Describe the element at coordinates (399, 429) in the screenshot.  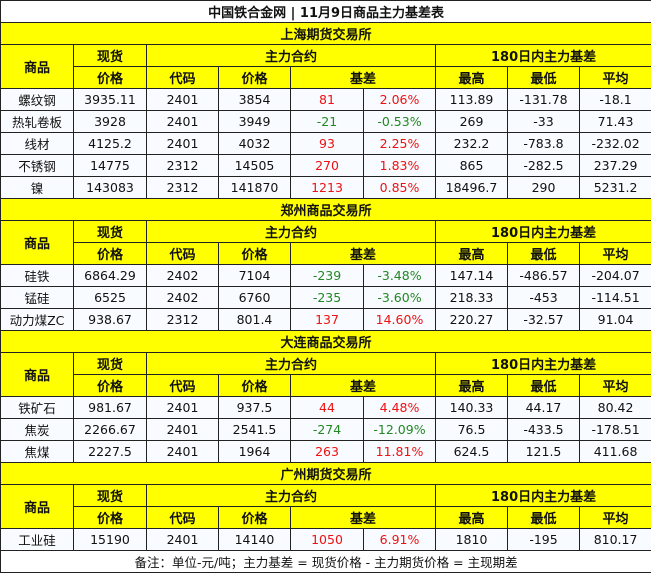
I see `basis-percent-cell: -12.09%` at that location.